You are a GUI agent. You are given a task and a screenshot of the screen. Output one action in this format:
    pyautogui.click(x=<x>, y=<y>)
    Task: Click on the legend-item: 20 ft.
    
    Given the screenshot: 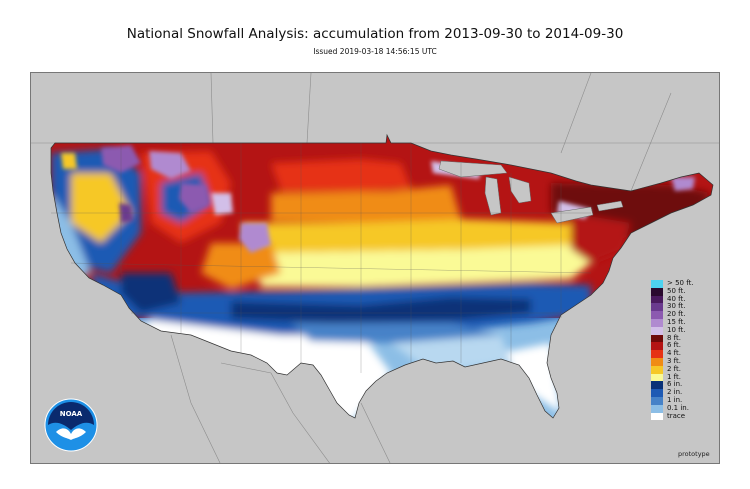 What is the action you would take?
    pyautogui.click(x=681, y=314)
    